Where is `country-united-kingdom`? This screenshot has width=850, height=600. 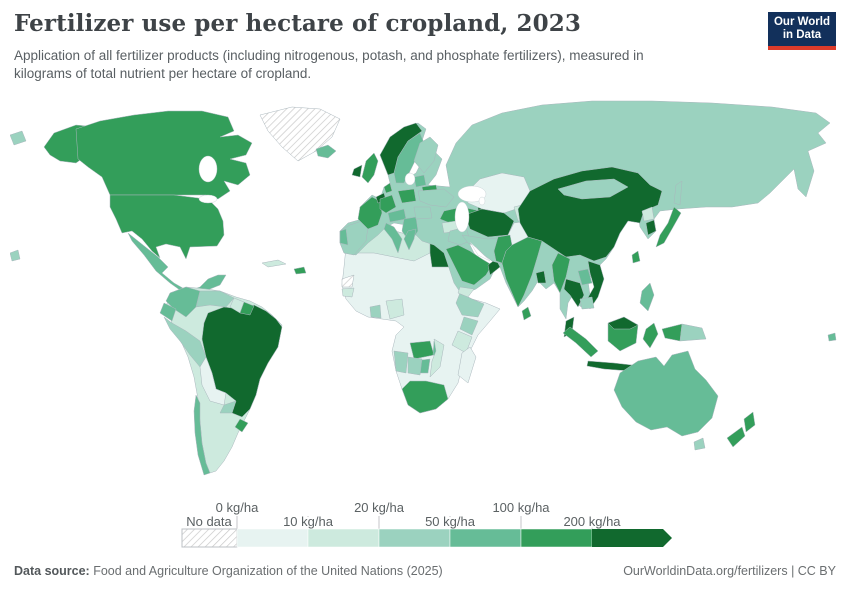 country-united-kingdom is located at coordinates (370, 168).